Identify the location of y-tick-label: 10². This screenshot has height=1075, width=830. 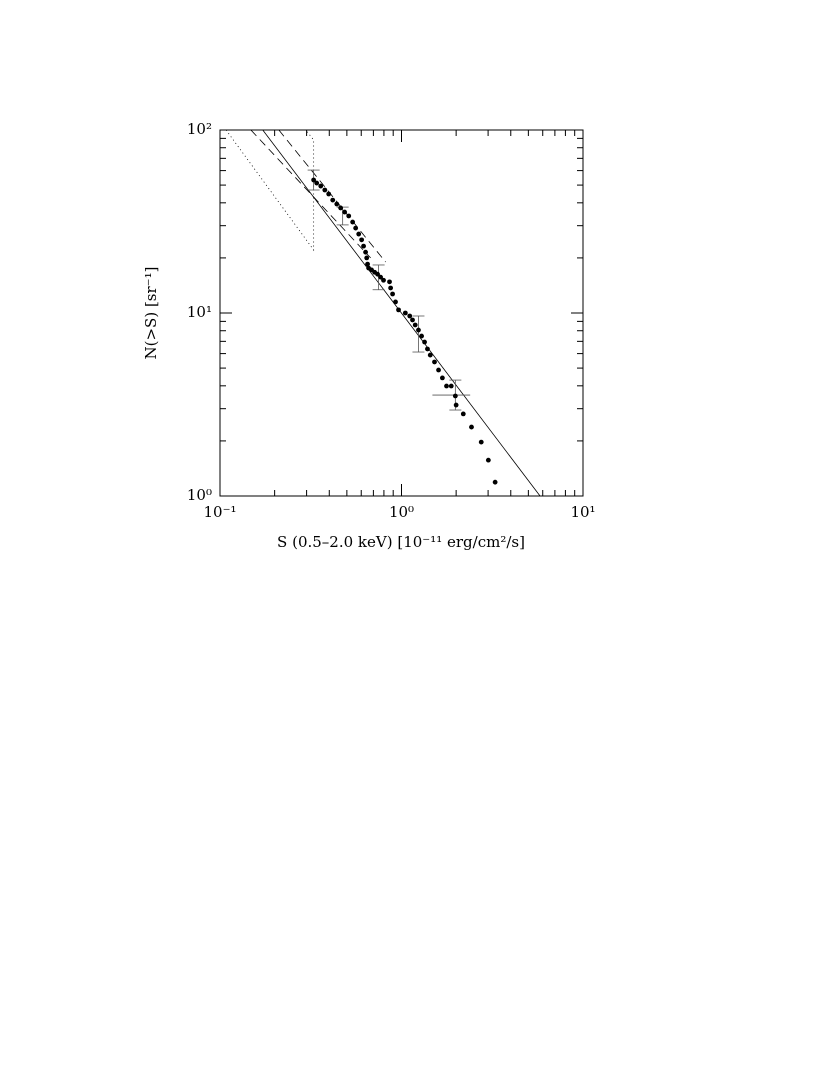
(199, 129).